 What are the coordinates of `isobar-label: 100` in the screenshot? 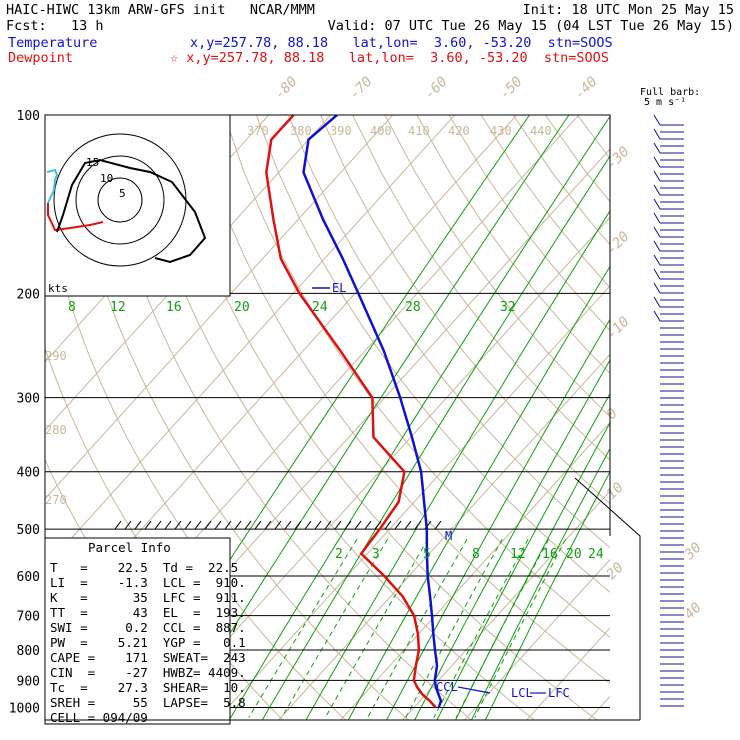 It's located at (28, 116).